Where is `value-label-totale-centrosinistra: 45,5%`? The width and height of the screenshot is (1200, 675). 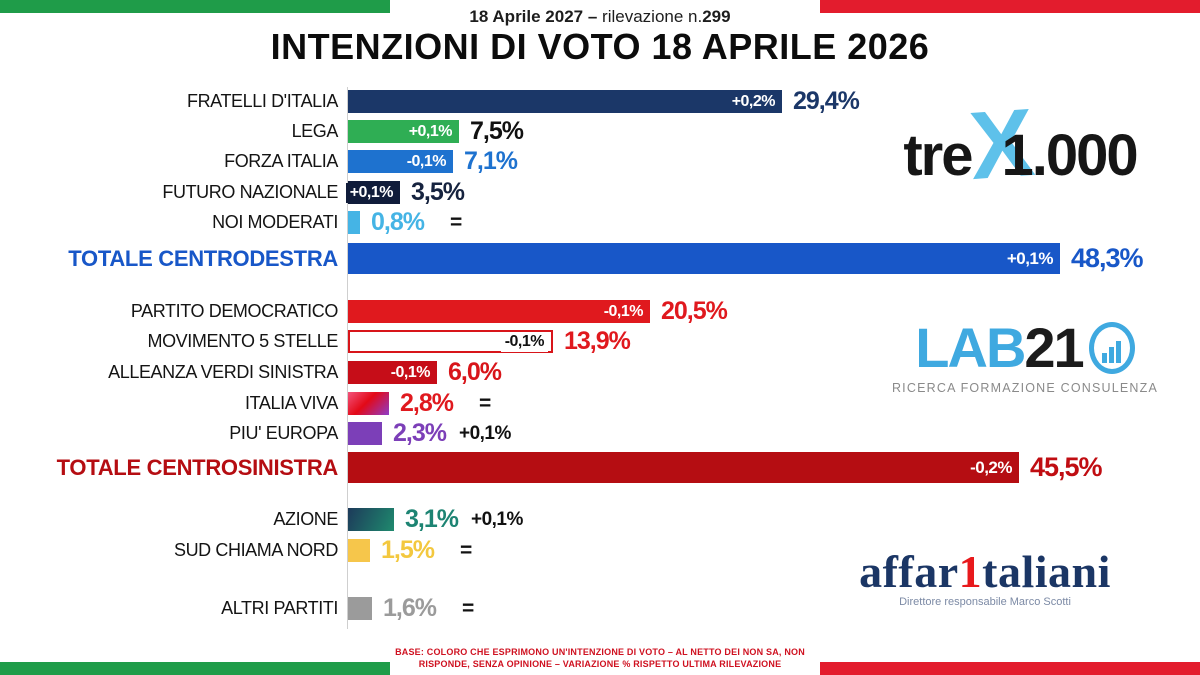 value-label-totale-centrosinistra: 45,5% is located at coordinates (1066, 467).